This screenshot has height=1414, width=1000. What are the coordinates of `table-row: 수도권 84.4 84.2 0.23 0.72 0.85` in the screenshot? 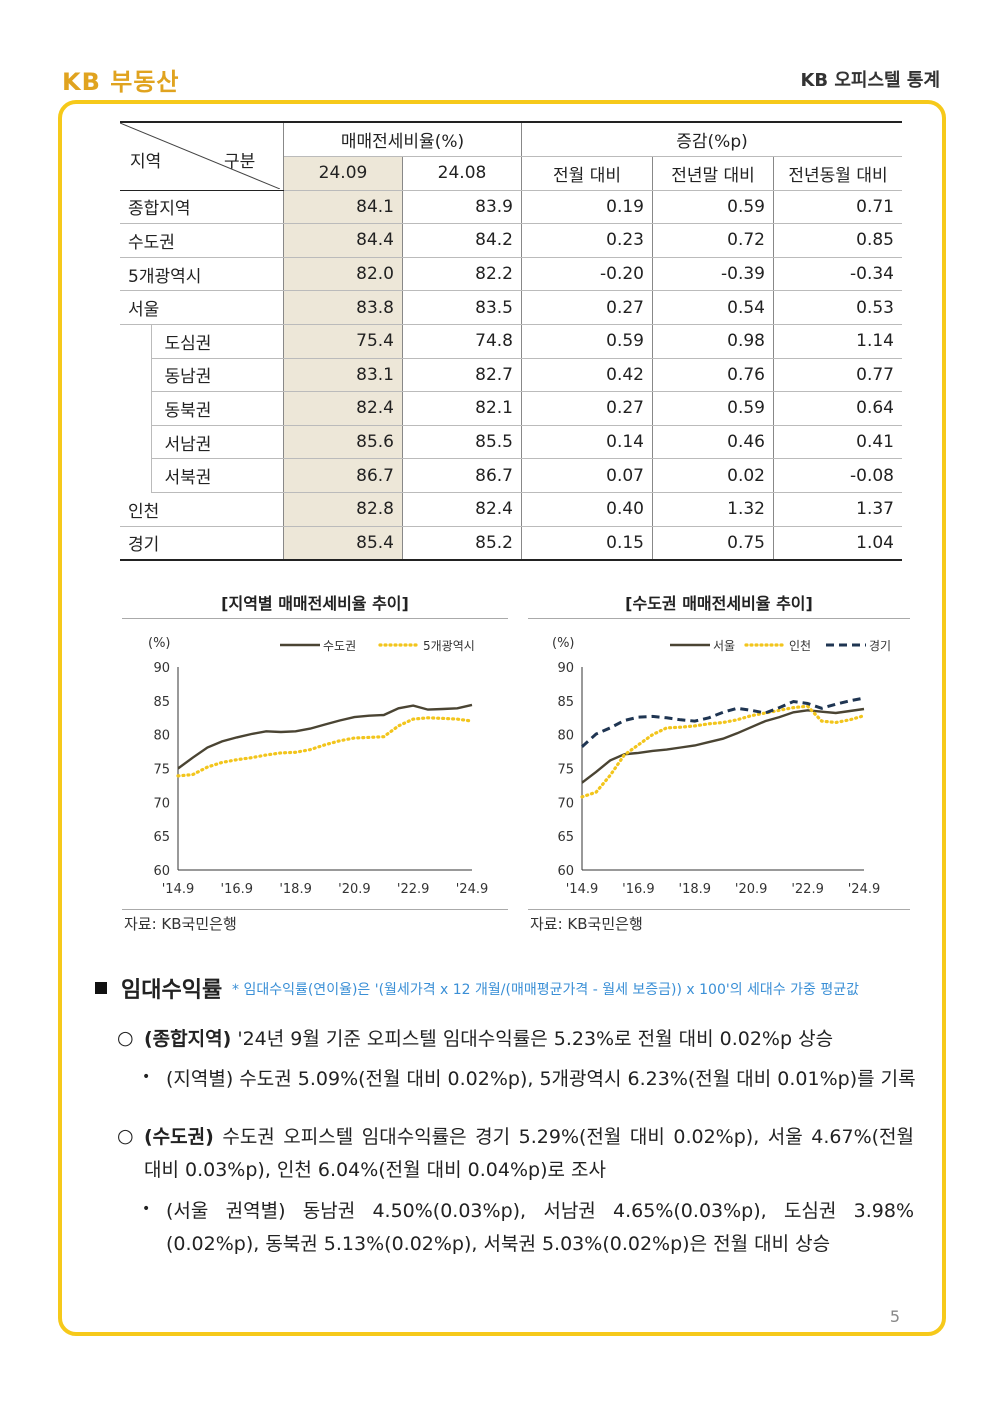 It's located at (511, 240).